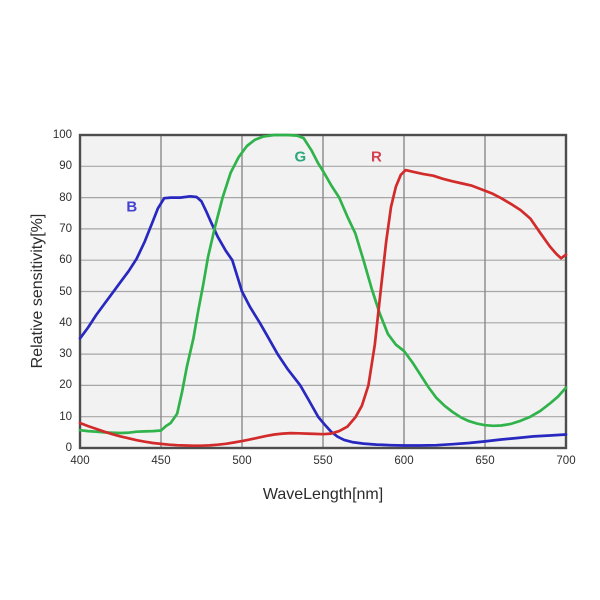 Image resolution: width=600 pixels, height=600 pixels. What do you see at coordinates (132, 207) in the screenshot?
I see `curve-label-b: B` at bounding box center [132, 207].